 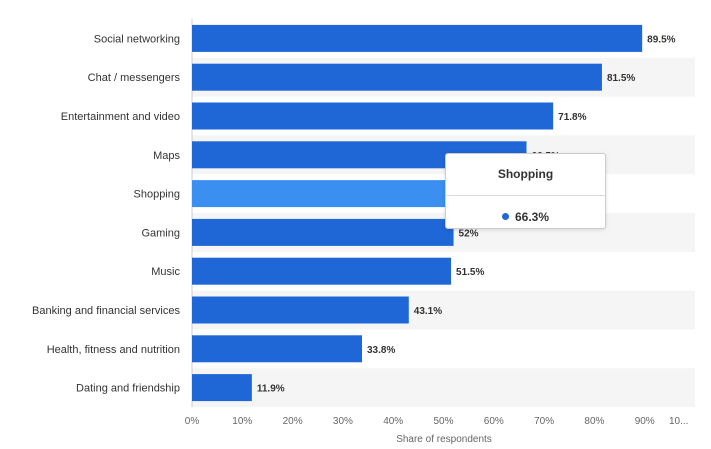 I want to click on row-stripe, so click(x=443, y=387).